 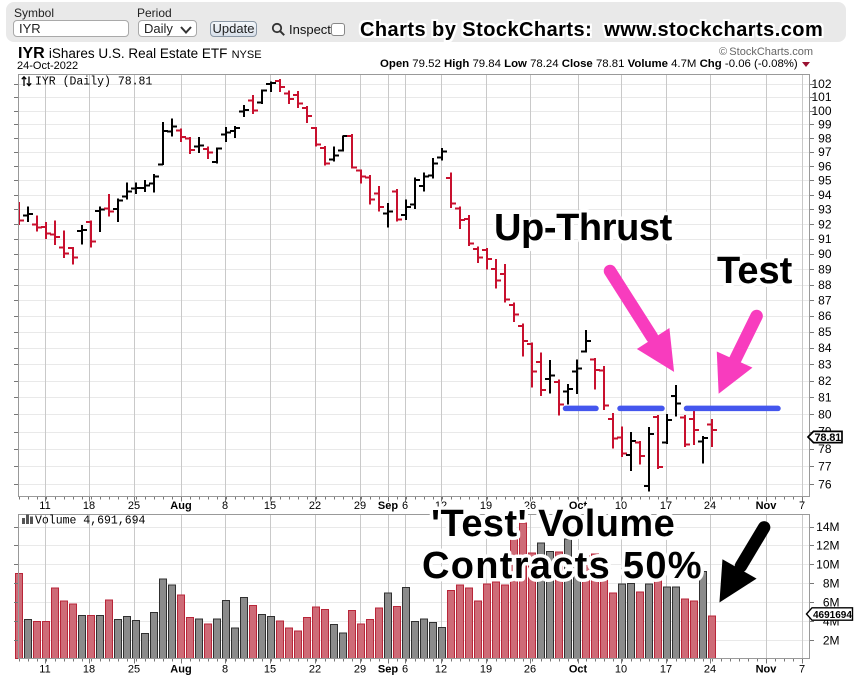 What do you see at coordinates (825, 138) in the screenshot?
I see `svg-text: 98` at bounding box center [825, 138].